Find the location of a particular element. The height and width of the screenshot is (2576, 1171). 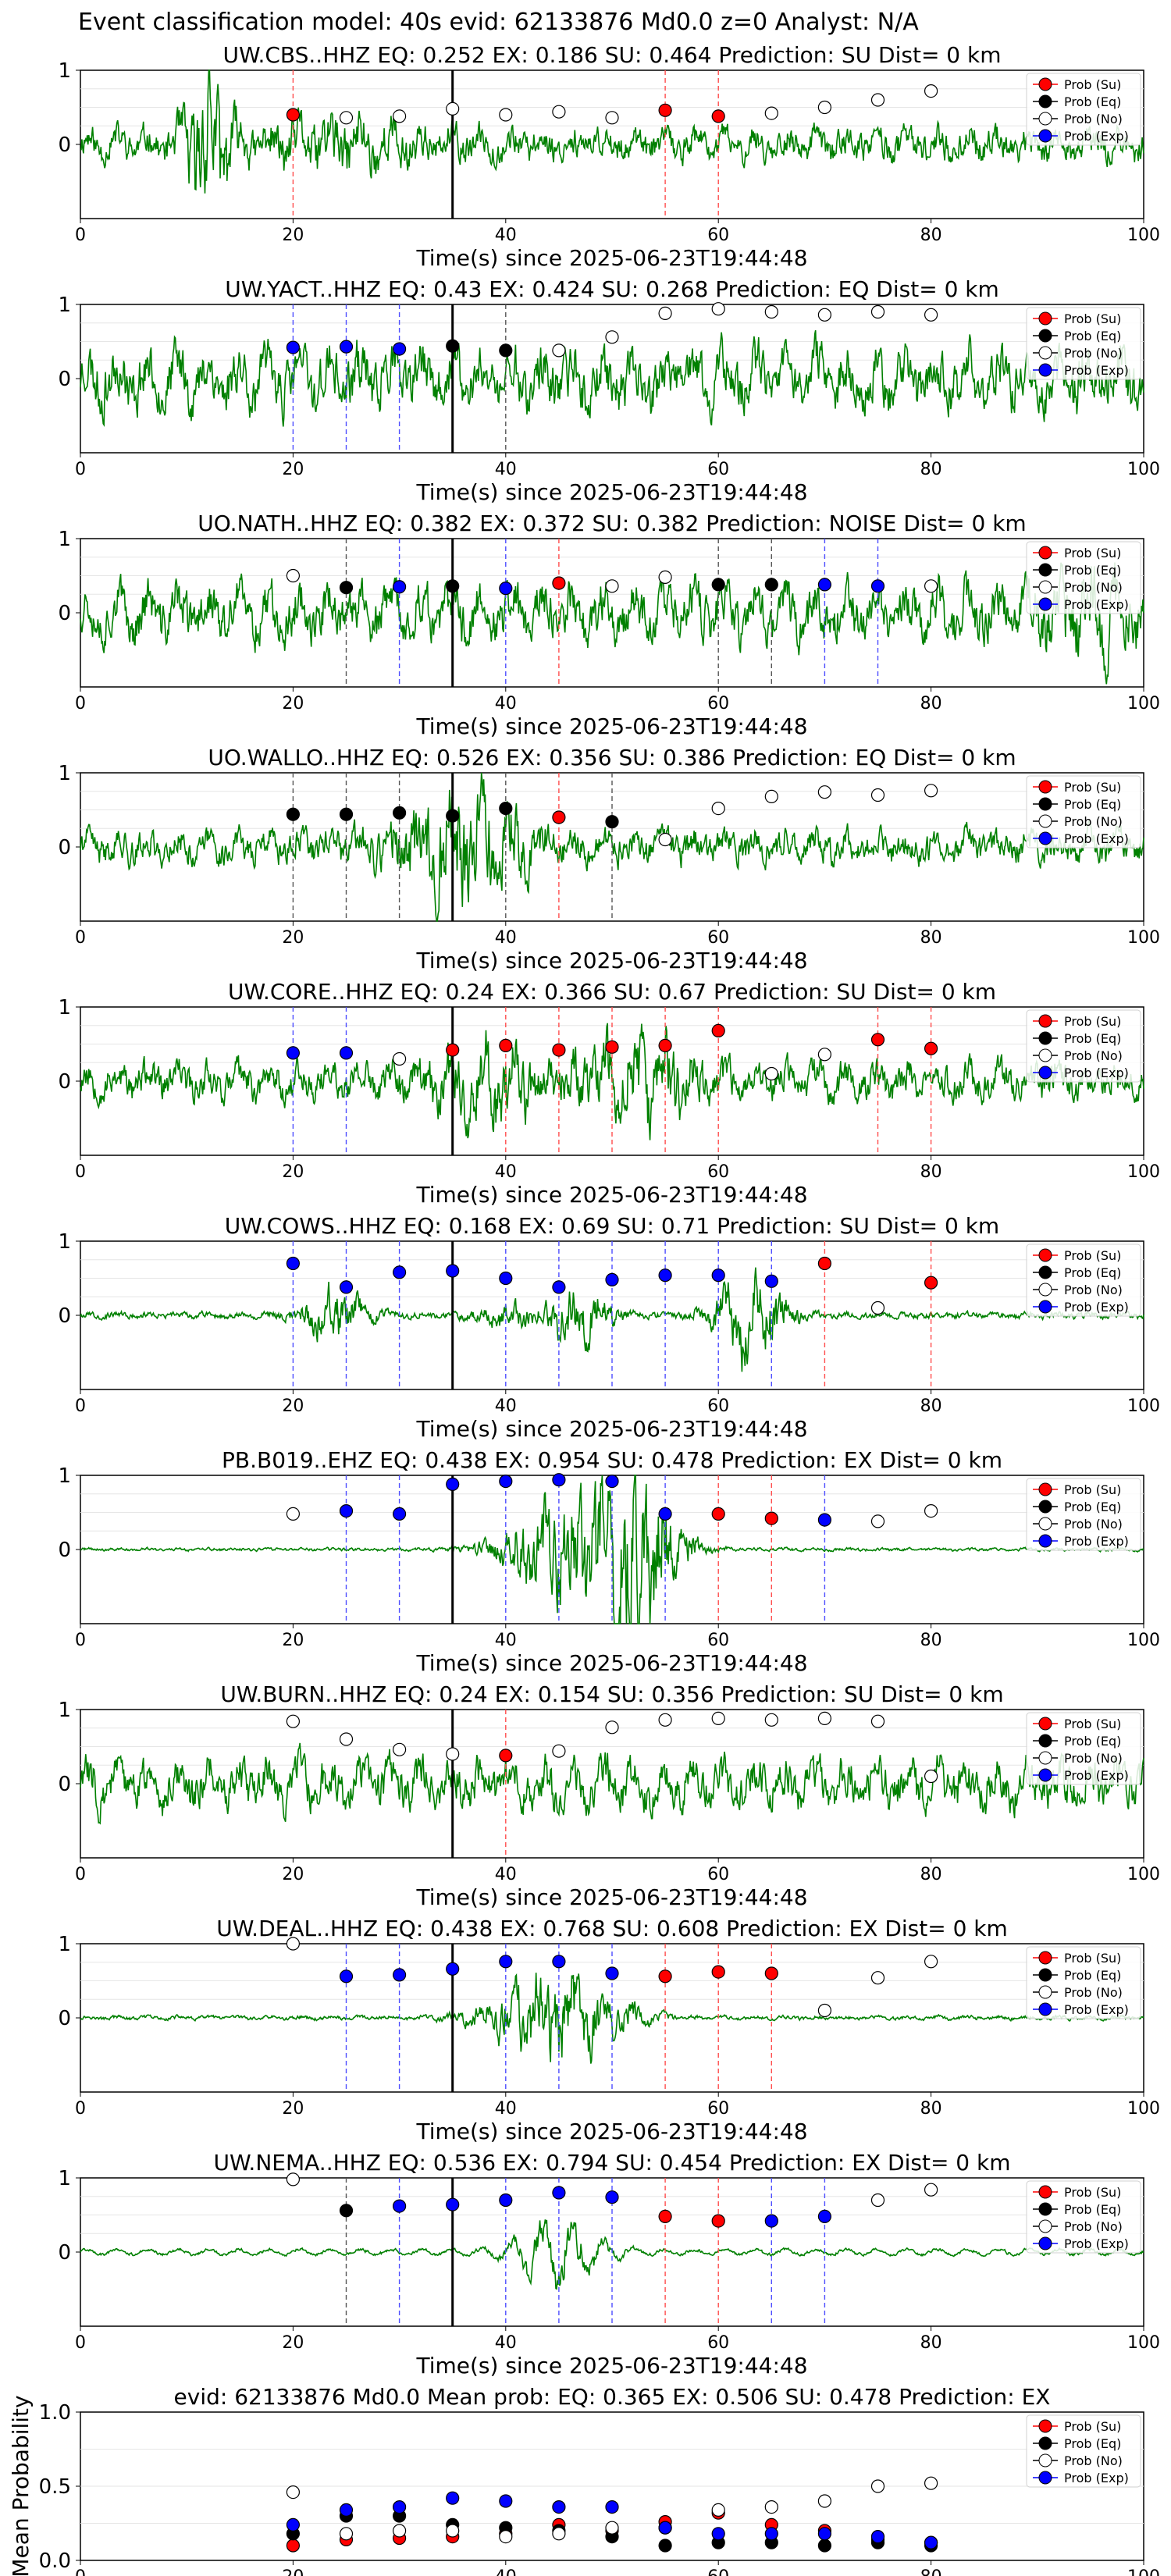

y-tick-label: 0 is located at coordinates (64, 1550).